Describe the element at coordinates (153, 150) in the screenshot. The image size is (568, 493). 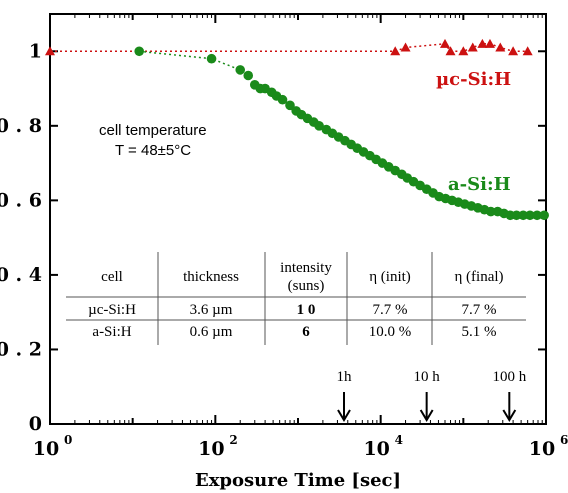
I see `cell-temperature-value: T = 48±5°C` at that location.